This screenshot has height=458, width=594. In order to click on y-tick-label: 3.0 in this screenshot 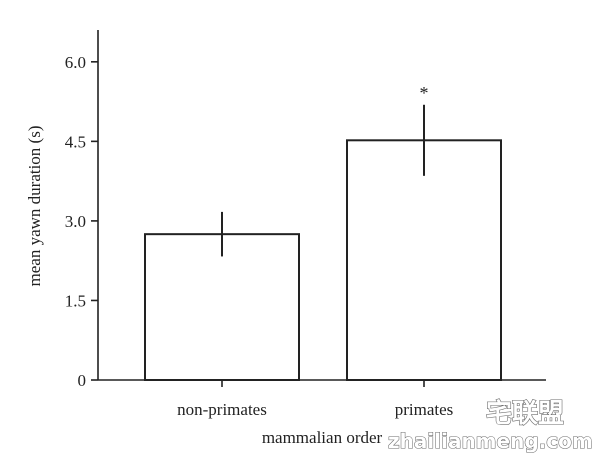, I will do `click(75, 221)`.